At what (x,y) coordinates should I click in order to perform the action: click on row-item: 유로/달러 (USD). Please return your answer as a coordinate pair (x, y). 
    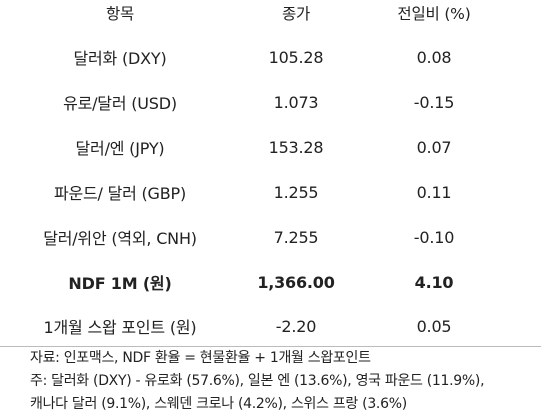
    Looking at the image, I should click on (120, 103).